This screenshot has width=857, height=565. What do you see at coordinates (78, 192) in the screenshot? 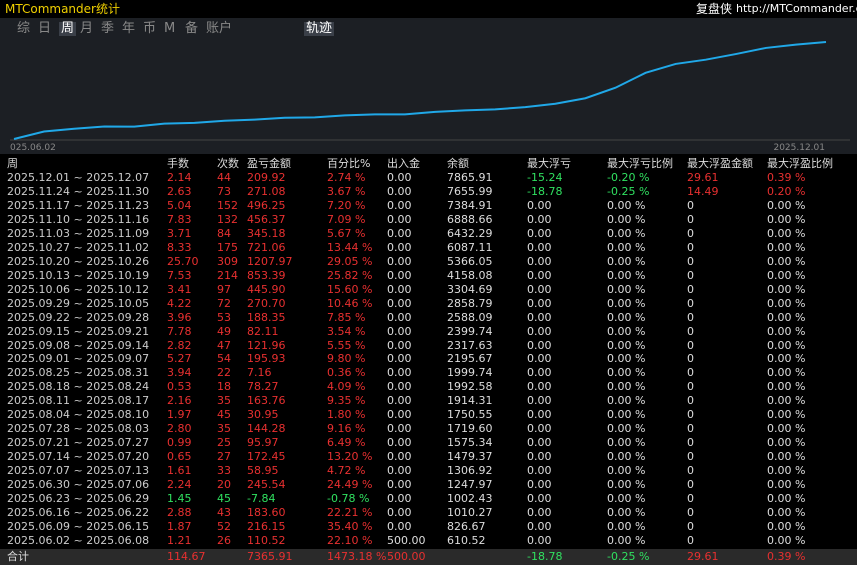
I see `table-cell: 2025.11.24 ~ 2025.11.30` at bounding box center [78, 192].